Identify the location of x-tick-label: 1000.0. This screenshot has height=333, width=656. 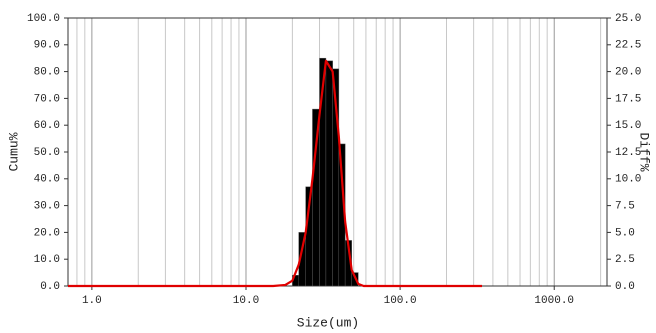
(554, 301).